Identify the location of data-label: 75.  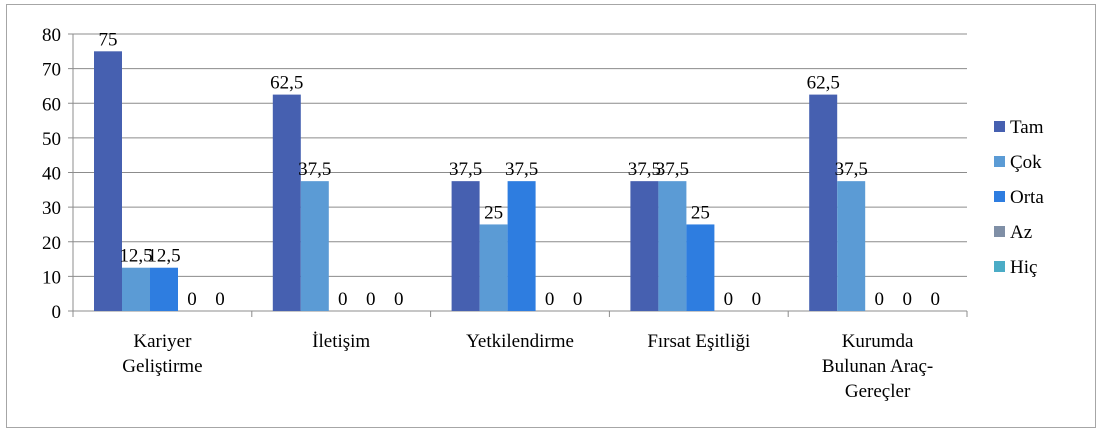
(108, 39).